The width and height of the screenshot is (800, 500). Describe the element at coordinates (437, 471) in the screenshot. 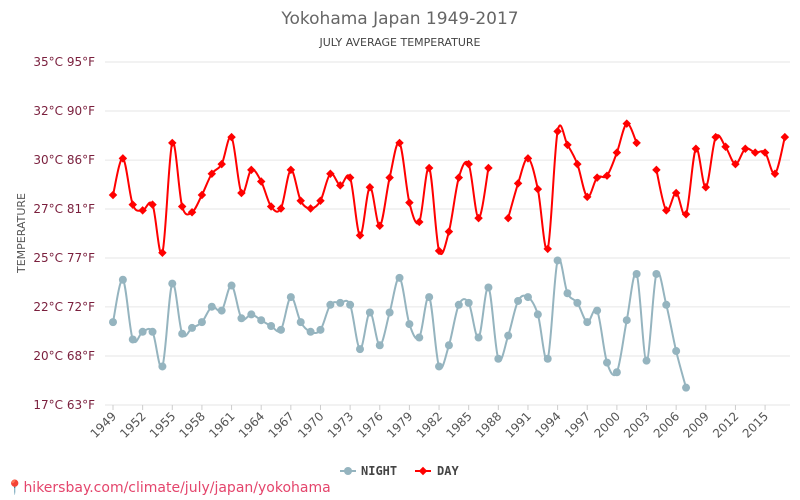

I see `legend-item-day: DAY` at that location.